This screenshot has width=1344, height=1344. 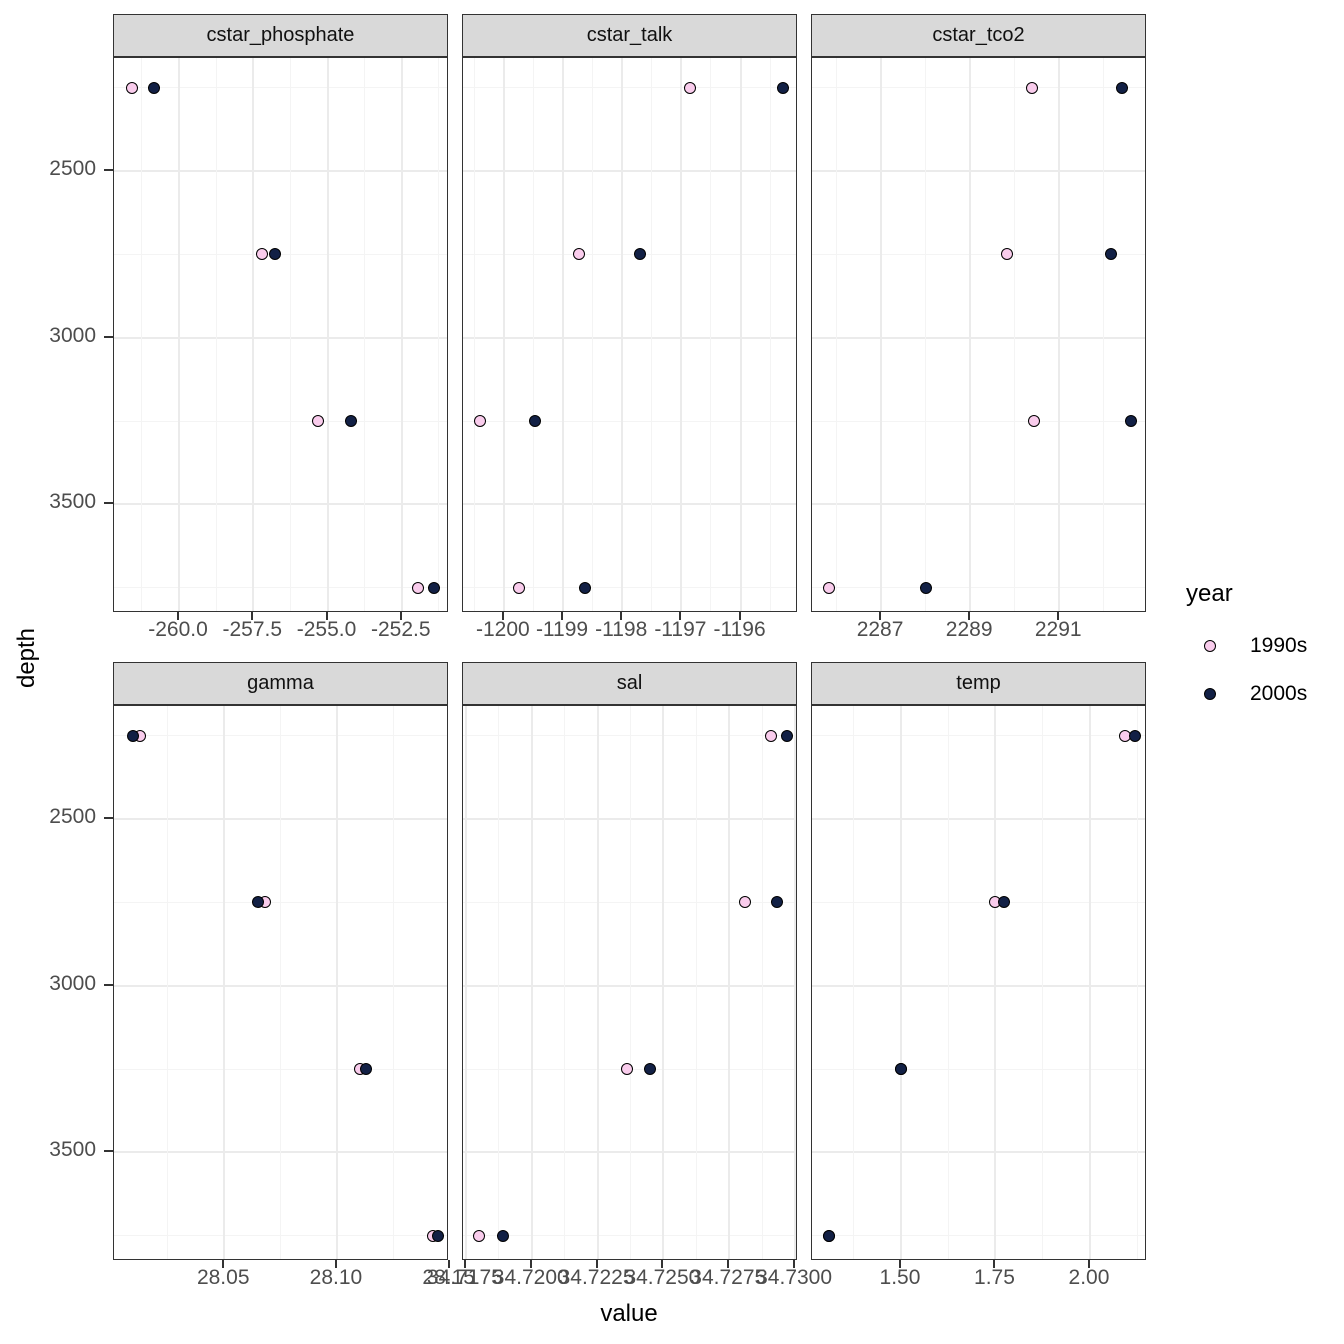 I want to click on x-tick-label: 34.7250, so click(x=662, y=1277).